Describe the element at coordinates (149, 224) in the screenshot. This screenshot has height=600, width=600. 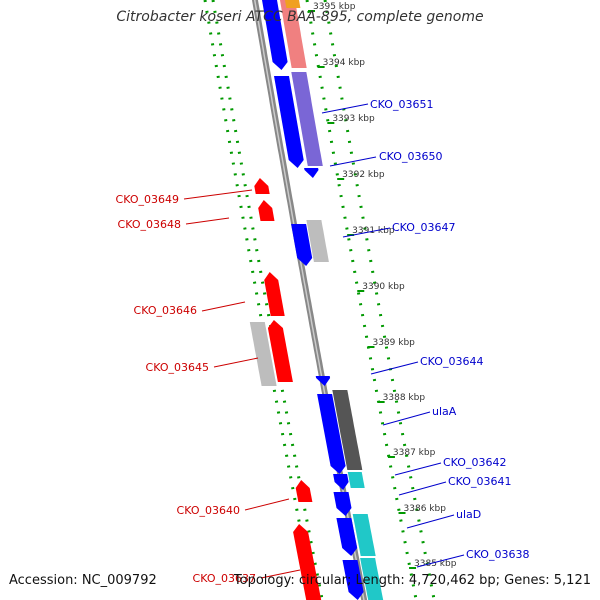
I see `gene-label-cko-03648: CKO_03648` at that location.